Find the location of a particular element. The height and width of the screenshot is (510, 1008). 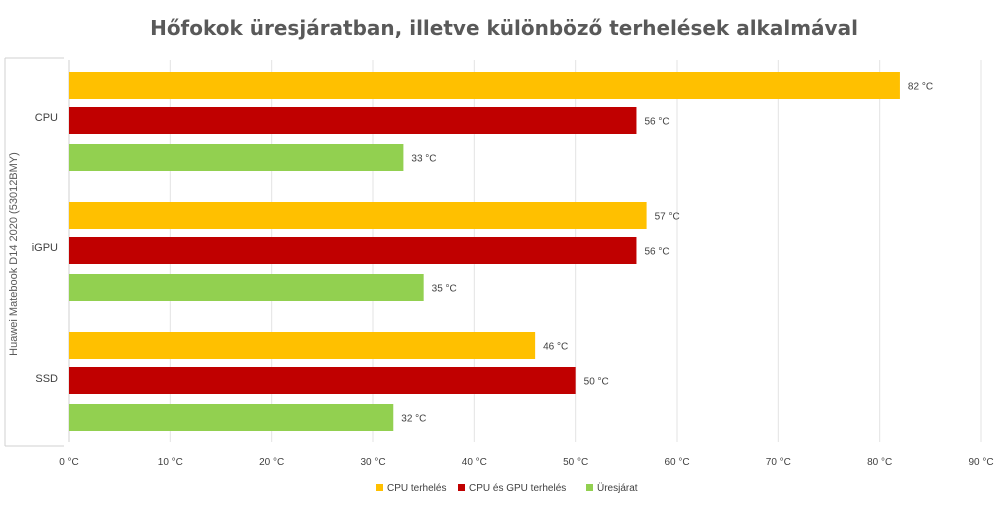

x-tick-label: 20 °C is located at coordinates (271, 462).